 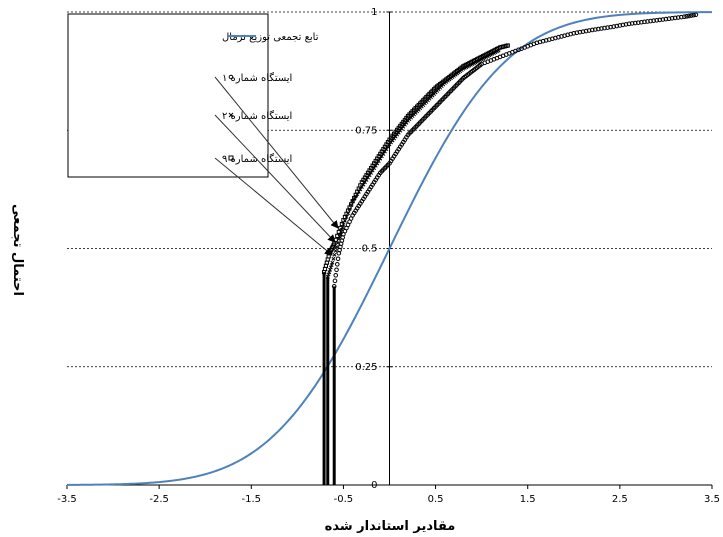 I want to click on legend-box, so click(x=168, y=95).